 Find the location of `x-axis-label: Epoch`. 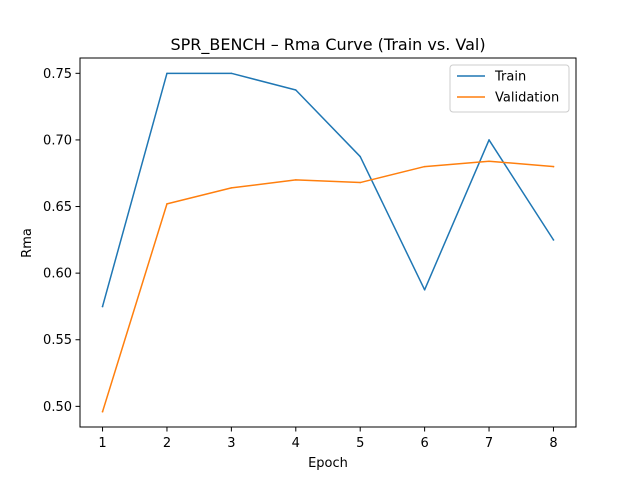

x-axis-label: Epoch is located at coordinates (328, 463).